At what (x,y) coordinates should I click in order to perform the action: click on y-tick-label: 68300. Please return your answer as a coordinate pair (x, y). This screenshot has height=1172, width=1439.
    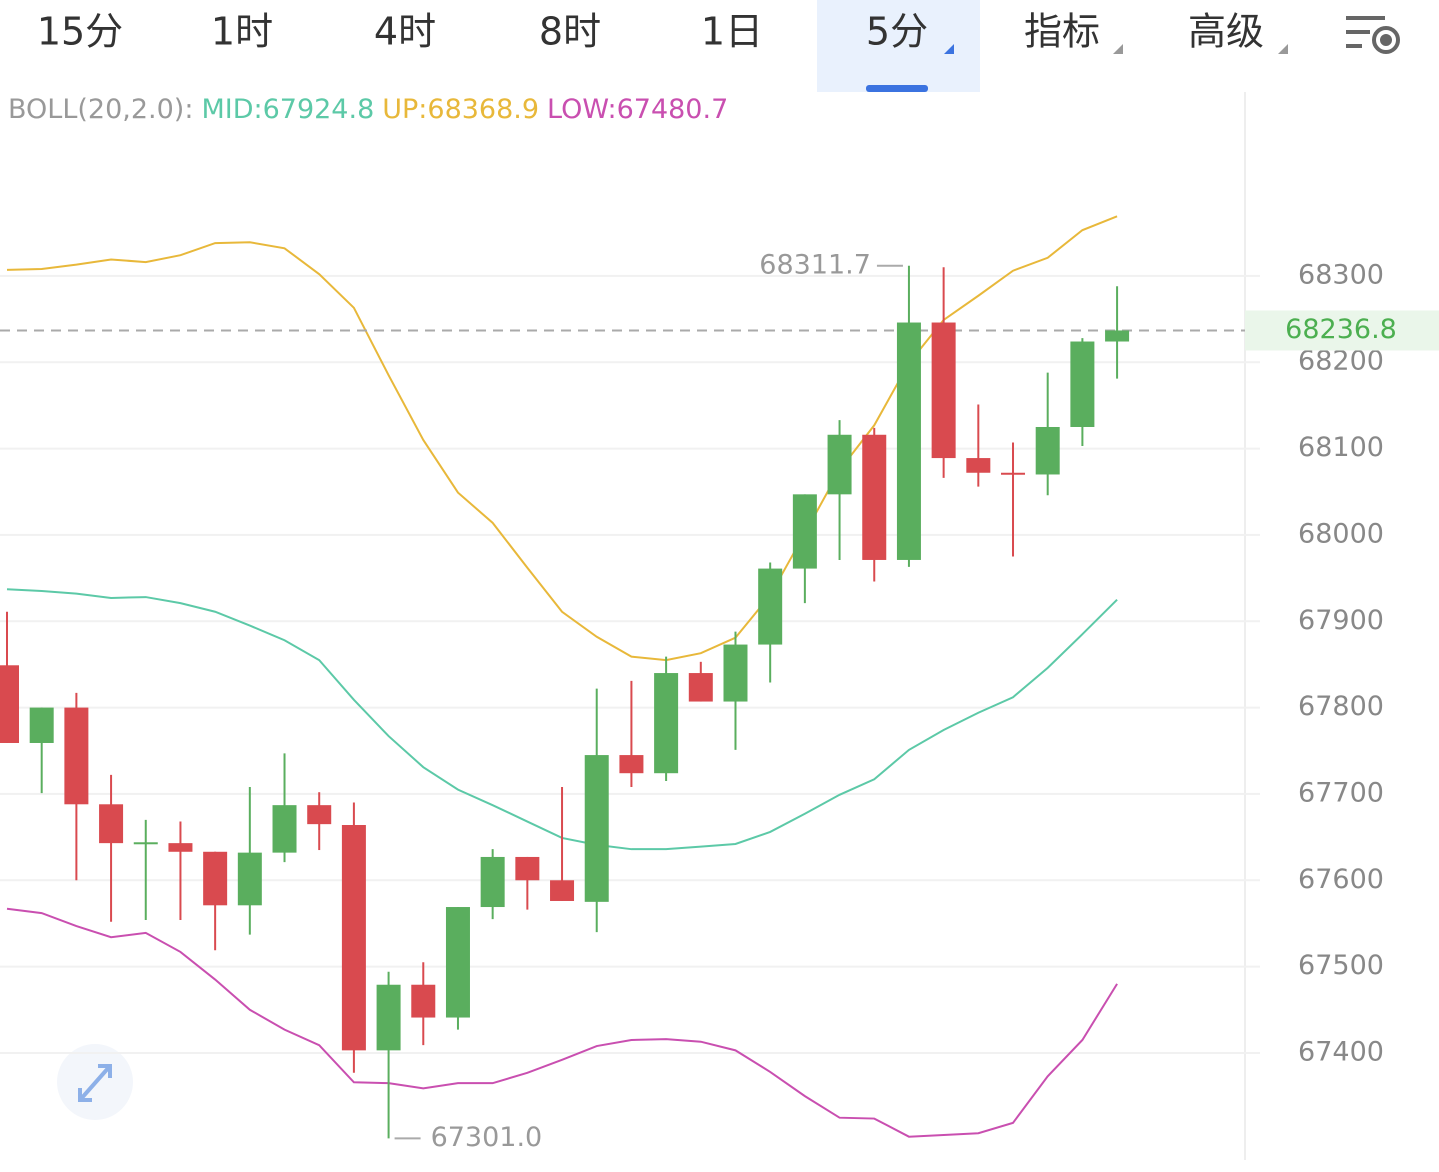
    Looking at the image, I should click on (1341, 274).